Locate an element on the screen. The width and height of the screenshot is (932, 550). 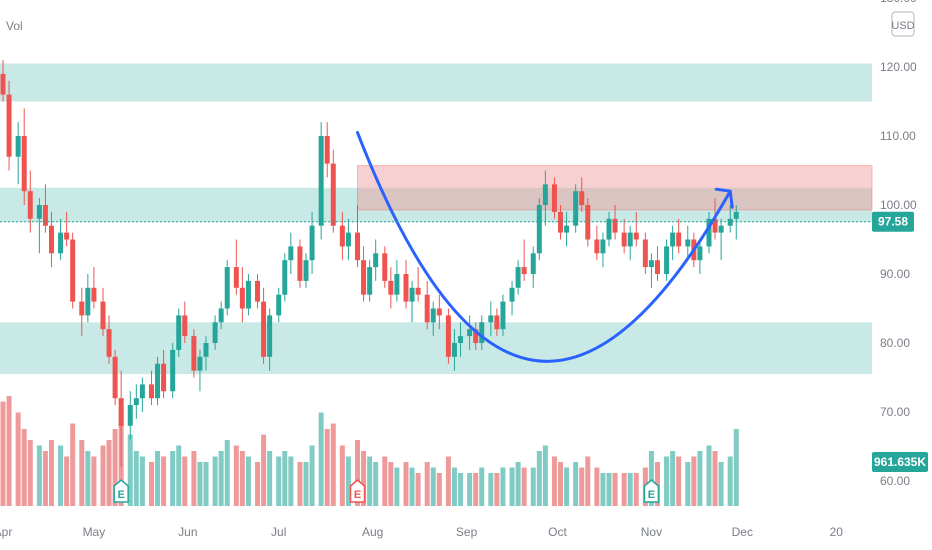
currency-badge: USD is located at coordinates (903, 24).